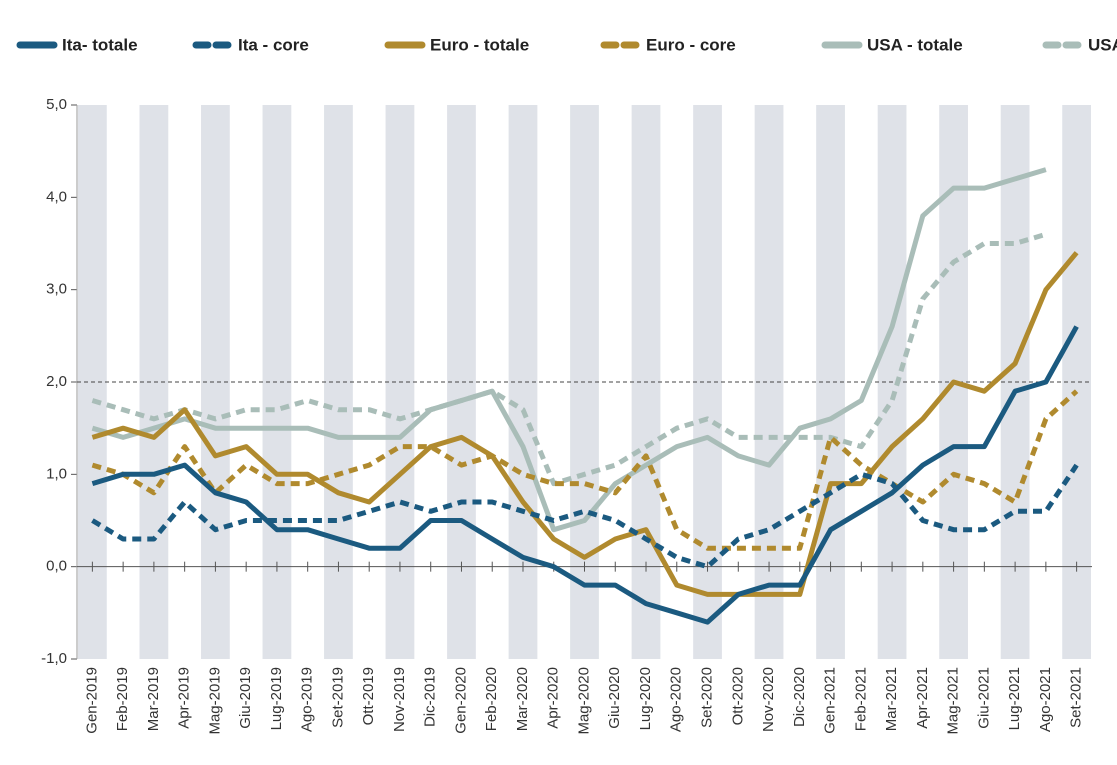  What do you see at coordinates (56, 473) in the screenshot?
I see `y-tick-label: 1,0` at bounding box center [56, 473].